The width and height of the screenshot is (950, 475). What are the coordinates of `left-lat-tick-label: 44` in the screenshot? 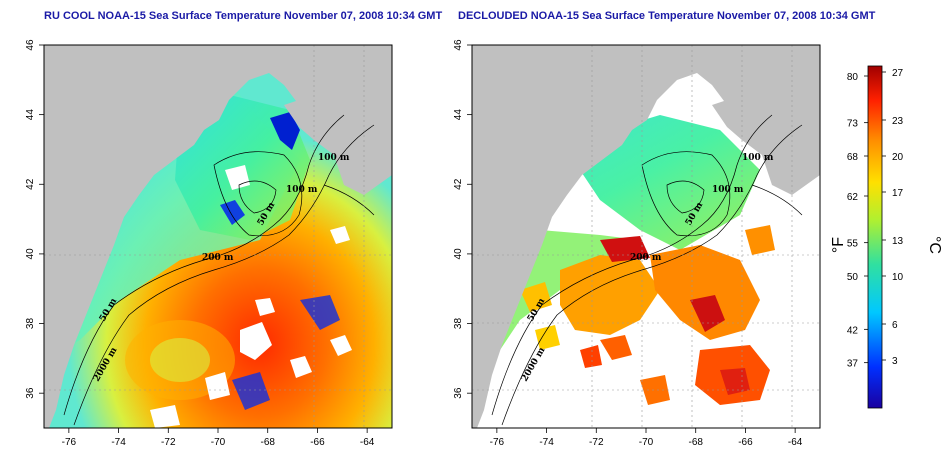 It's located at (30, 115).